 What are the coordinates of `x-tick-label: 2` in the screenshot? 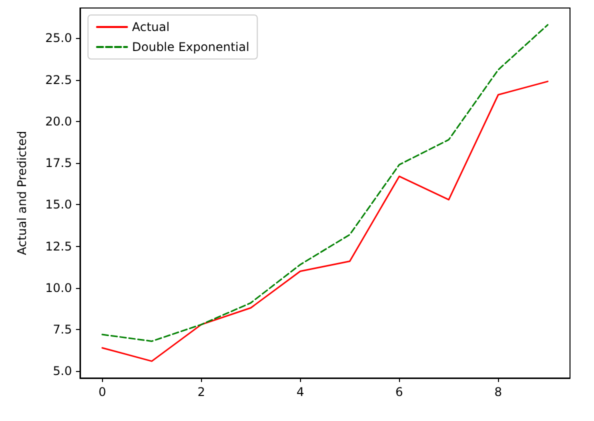 It's located at (201, 392).